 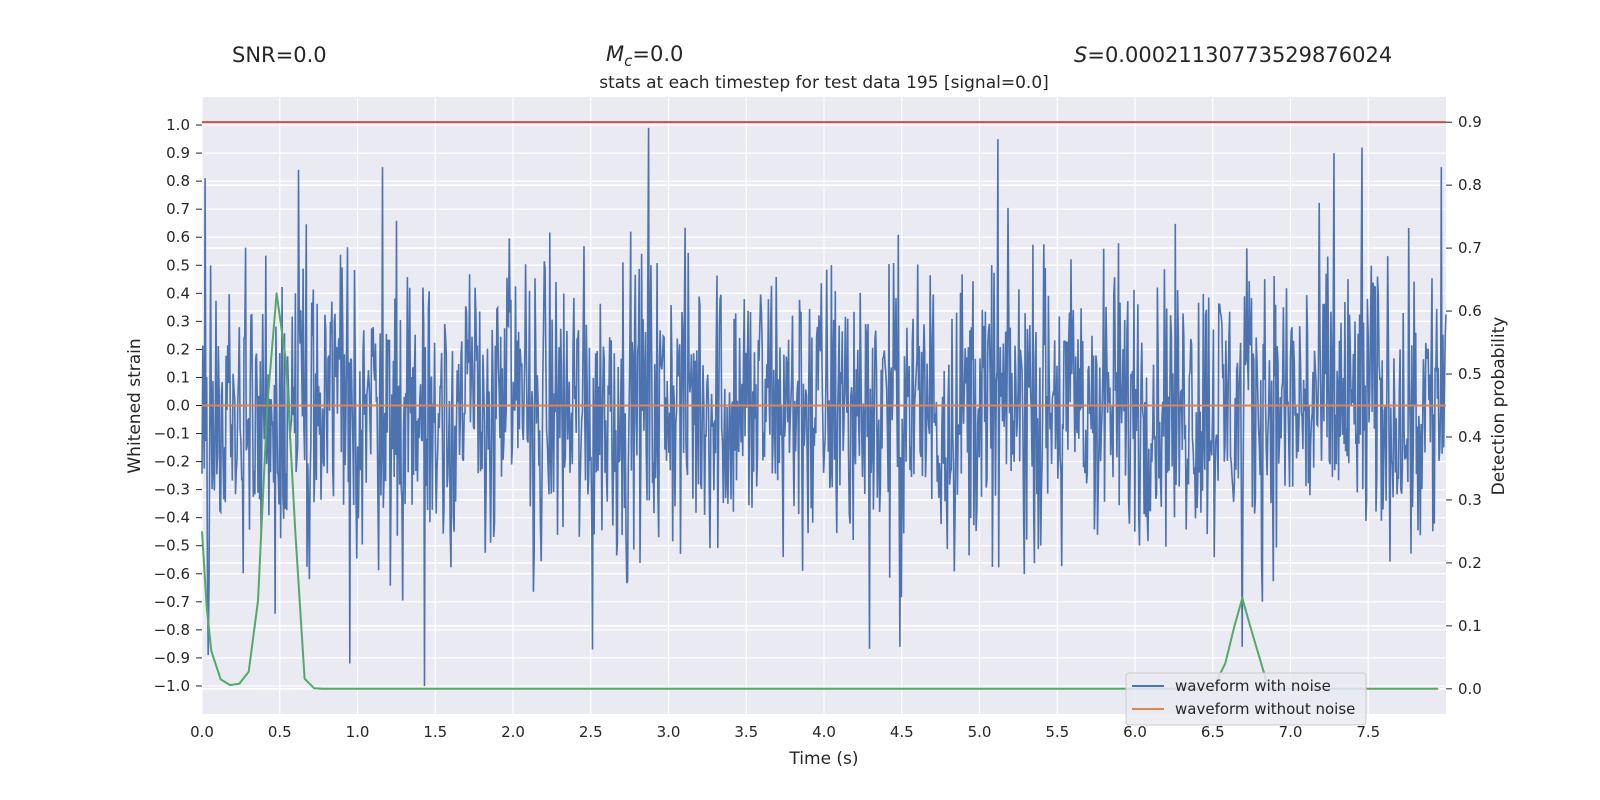 I want to click on x-tick-label: 0.0, so click(x=202, y=732).